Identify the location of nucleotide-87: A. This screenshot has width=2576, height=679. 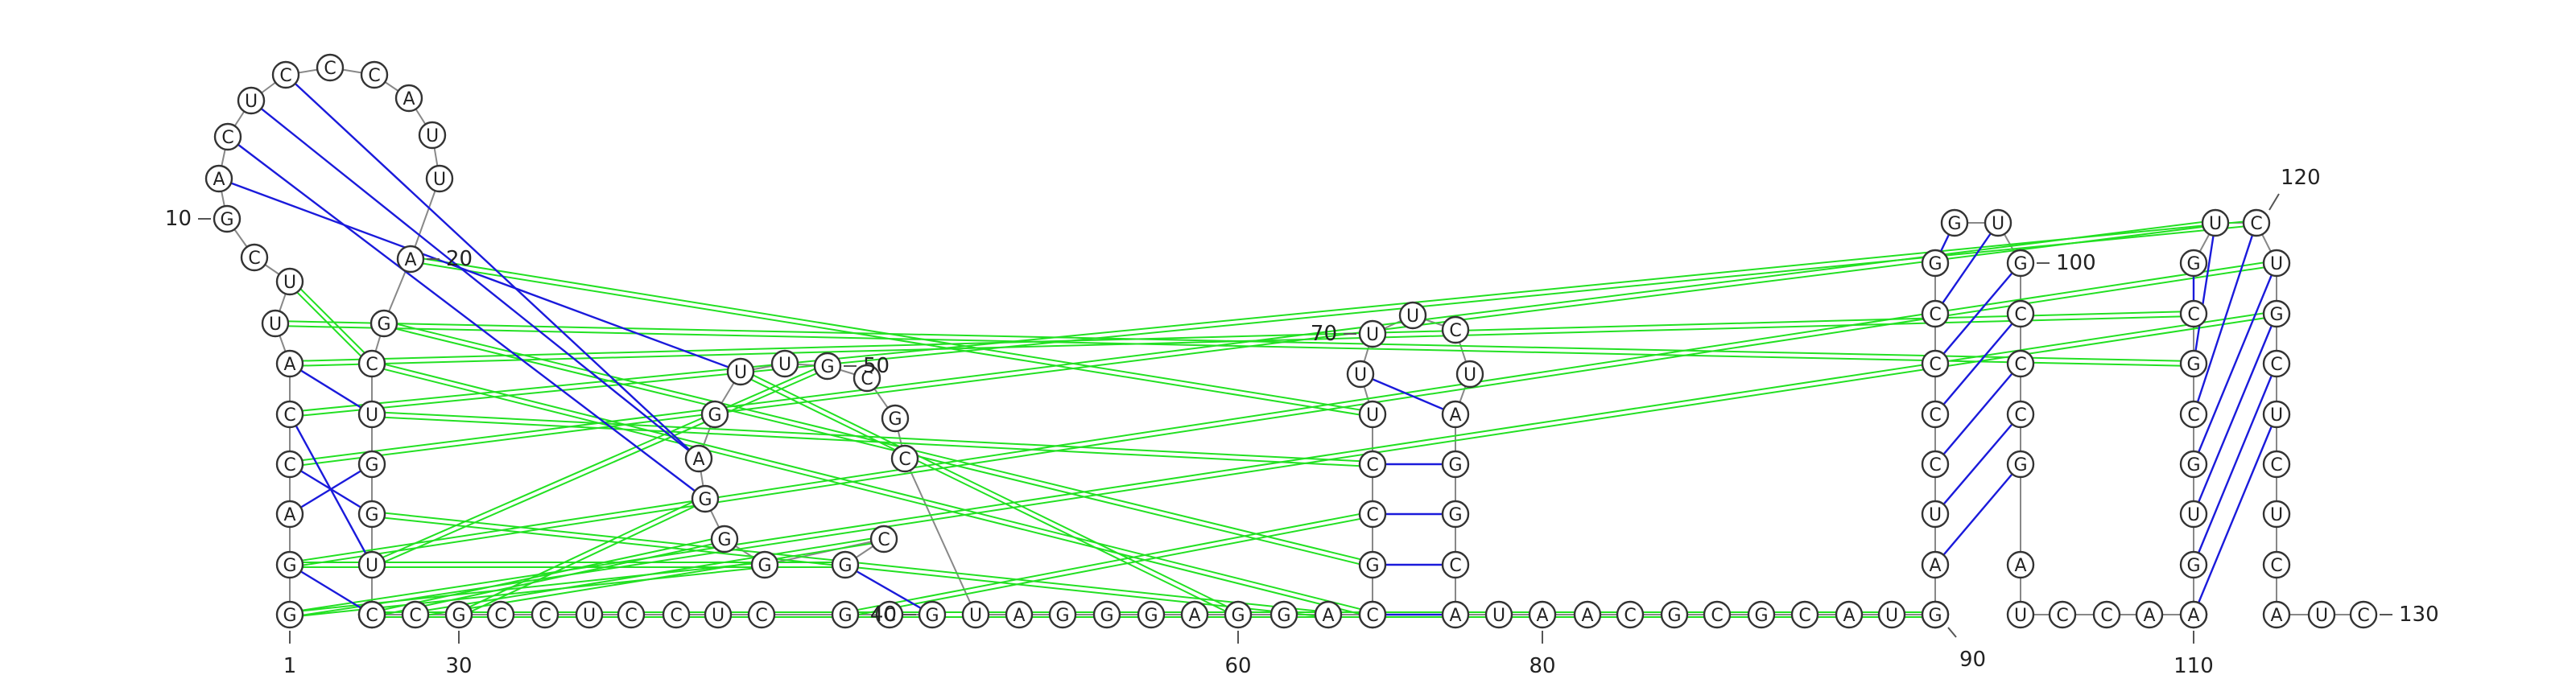
(1850, 614).